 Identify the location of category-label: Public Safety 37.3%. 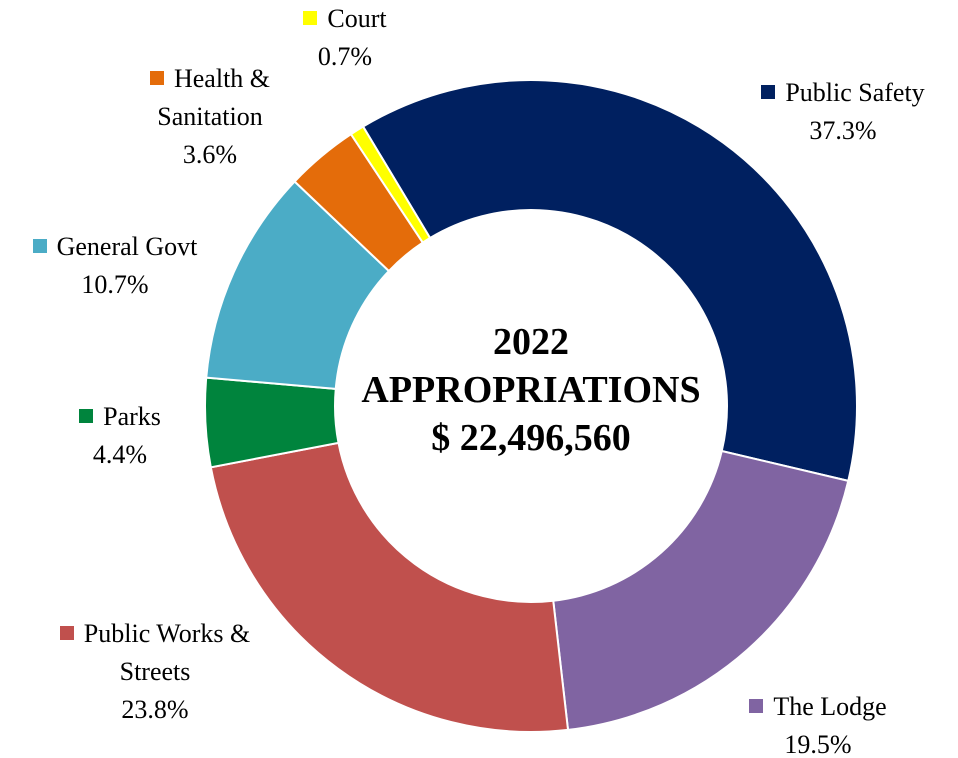
(843, 112).